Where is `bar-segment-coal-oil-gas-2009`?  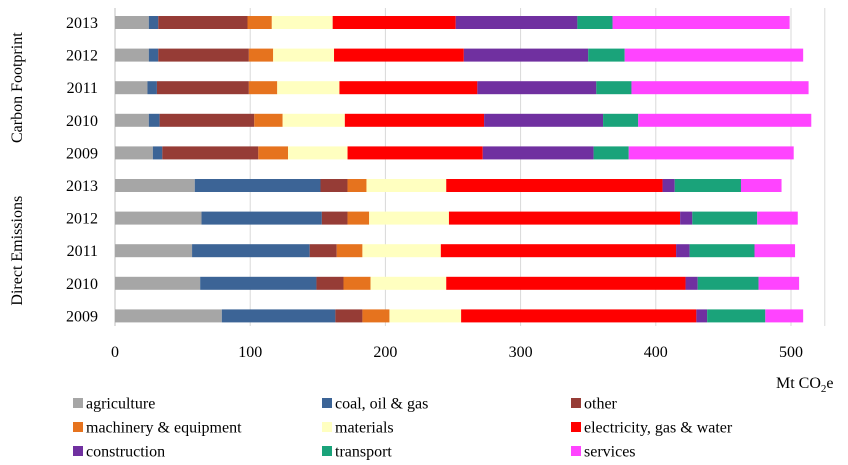
bar-segment-coal-oil-gas-2009 is located at coordinates (278, 316).